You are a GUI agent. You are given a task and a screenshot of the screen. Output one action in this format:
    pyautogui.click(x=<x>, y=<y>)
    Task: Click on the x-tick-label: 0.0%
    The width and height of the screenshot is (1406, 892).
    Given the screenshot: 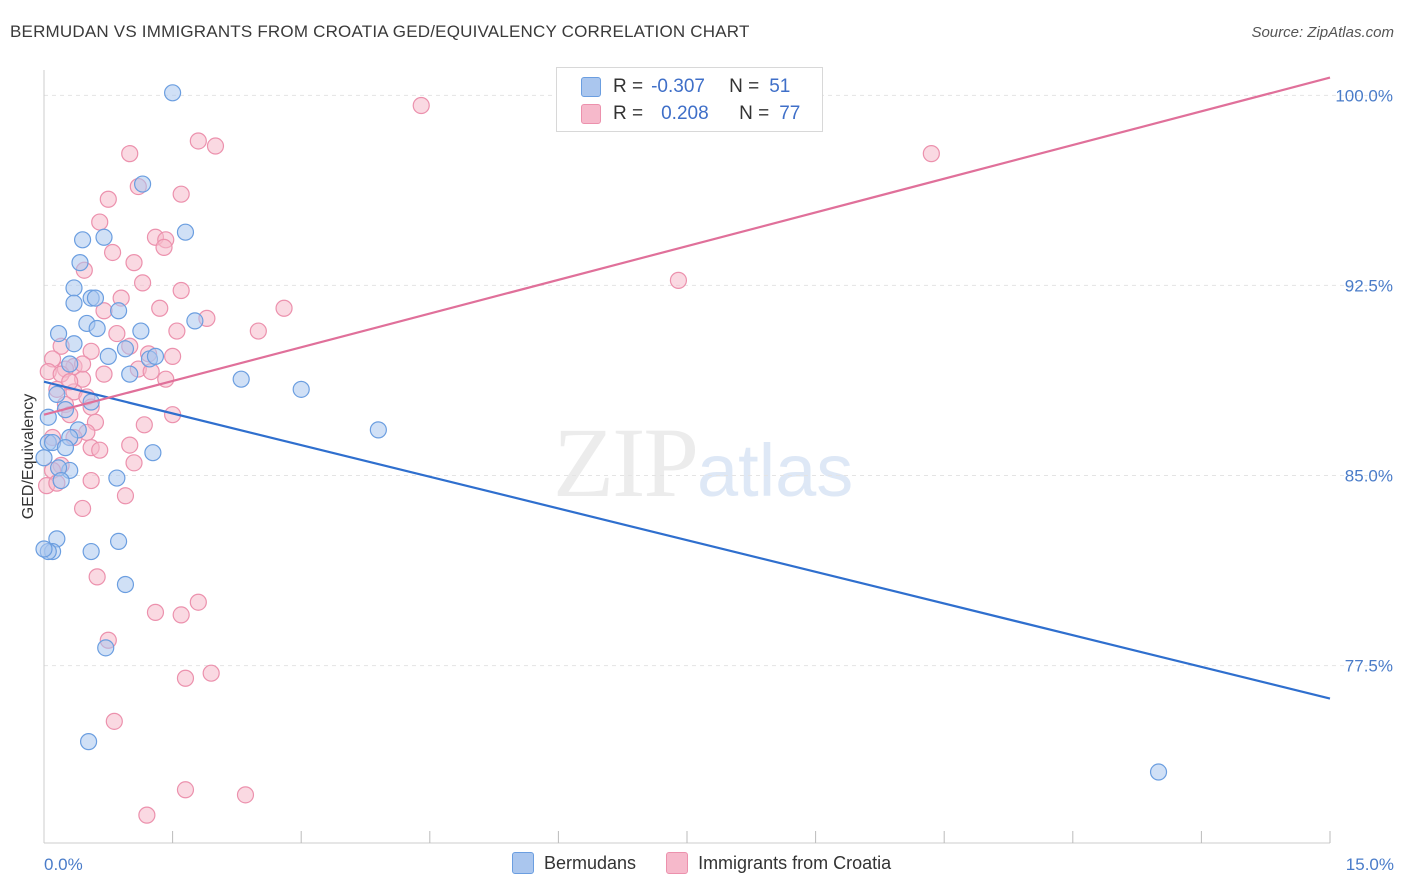 What is the action you would take?
    pyautogui.click(x=63, y=864)
    